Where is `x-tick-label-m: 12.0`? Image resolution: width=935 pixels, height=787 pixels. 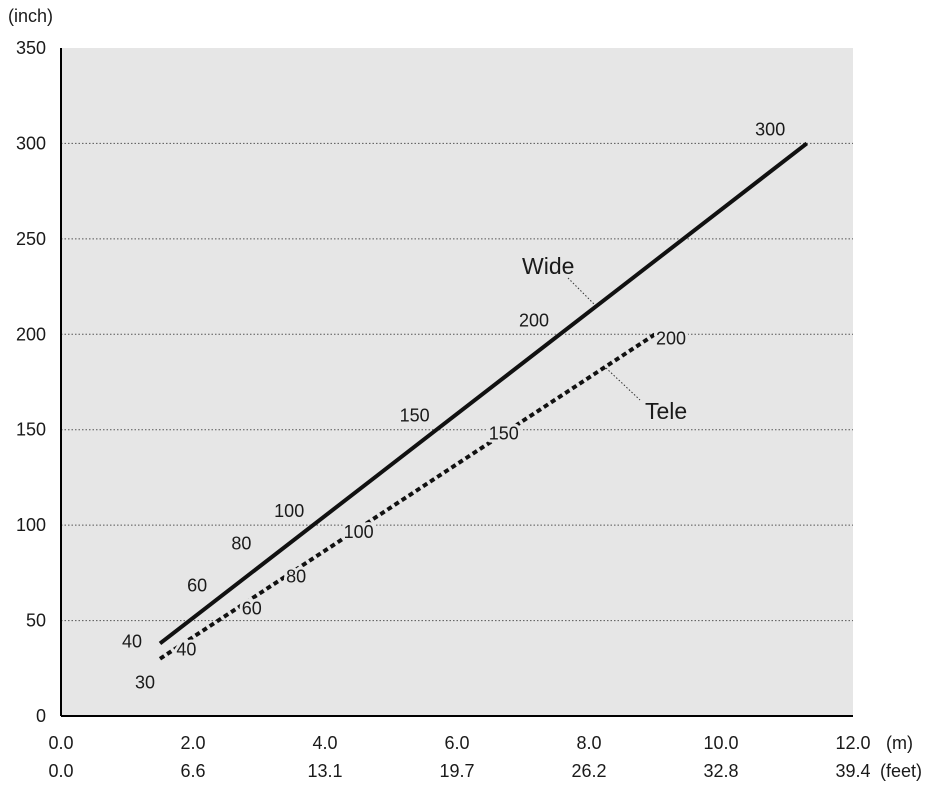
x-tick-label-m: 12.0 is located at coordinates (852, 743).